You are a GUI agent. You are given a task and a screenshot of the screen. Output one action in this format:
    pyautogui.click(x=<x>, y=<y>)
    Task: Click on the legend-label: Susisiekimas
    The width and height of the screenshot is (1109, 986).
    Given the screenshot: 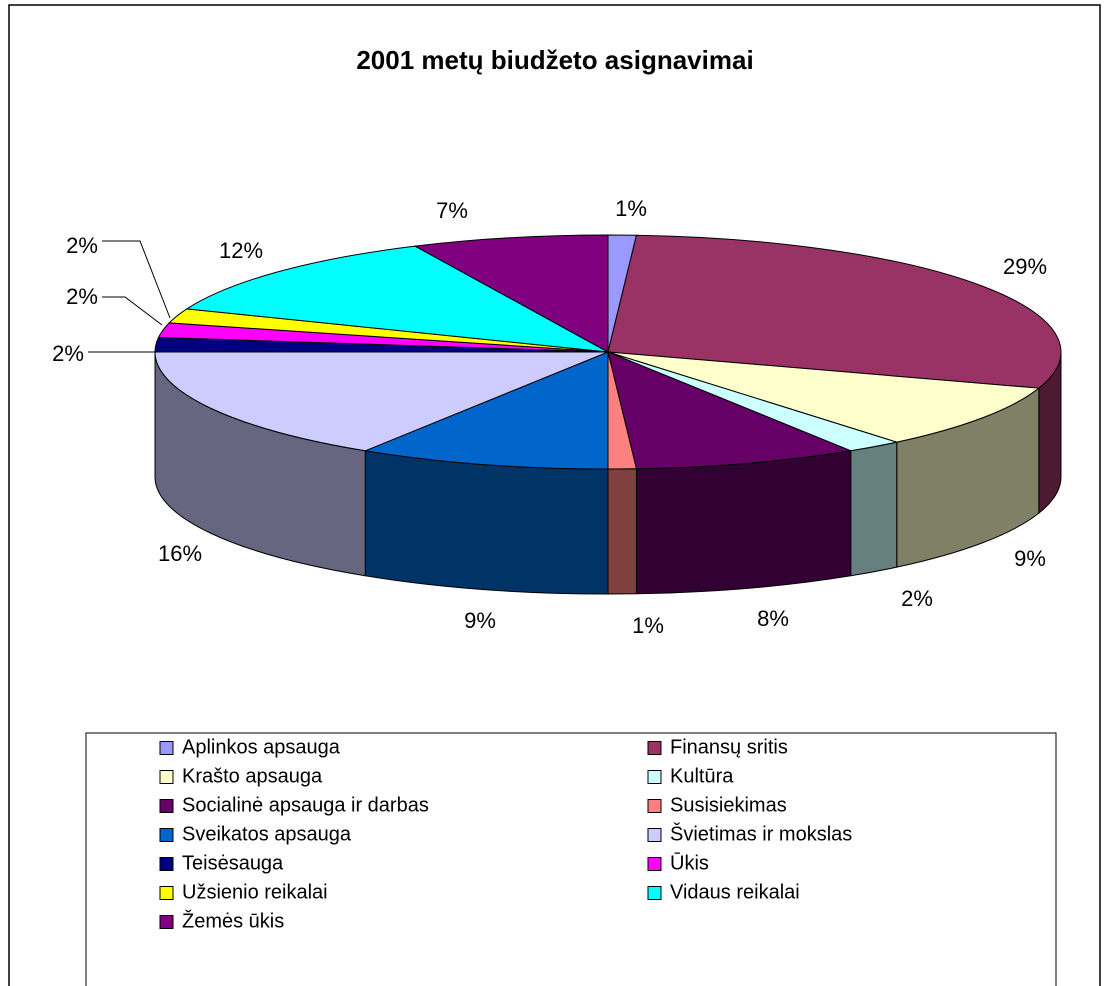 What is the action you would take?
    pyautogui.click(x=728, y=805)
    